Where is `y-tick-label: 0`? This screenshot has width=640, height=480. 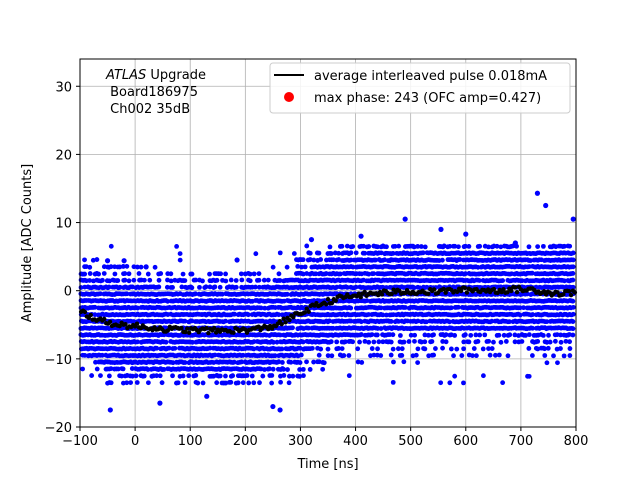 y-tick-label: 0 is located at coordinates (68, 292).